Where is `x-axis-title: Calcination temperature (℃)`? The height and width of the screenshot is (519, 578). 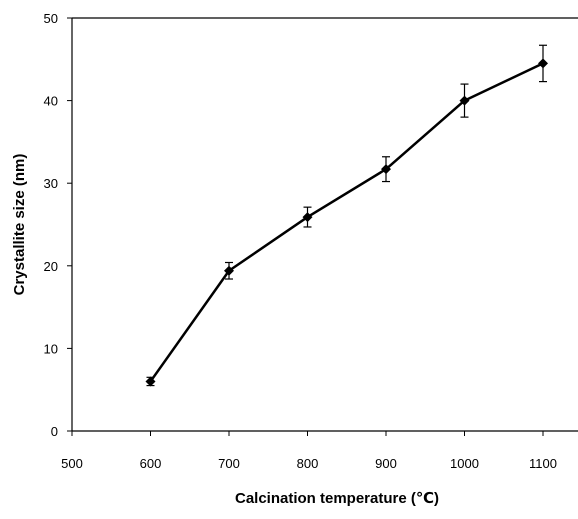
x-axis-title: Calcination temperature (℃) is located at coordinates (337, 498).